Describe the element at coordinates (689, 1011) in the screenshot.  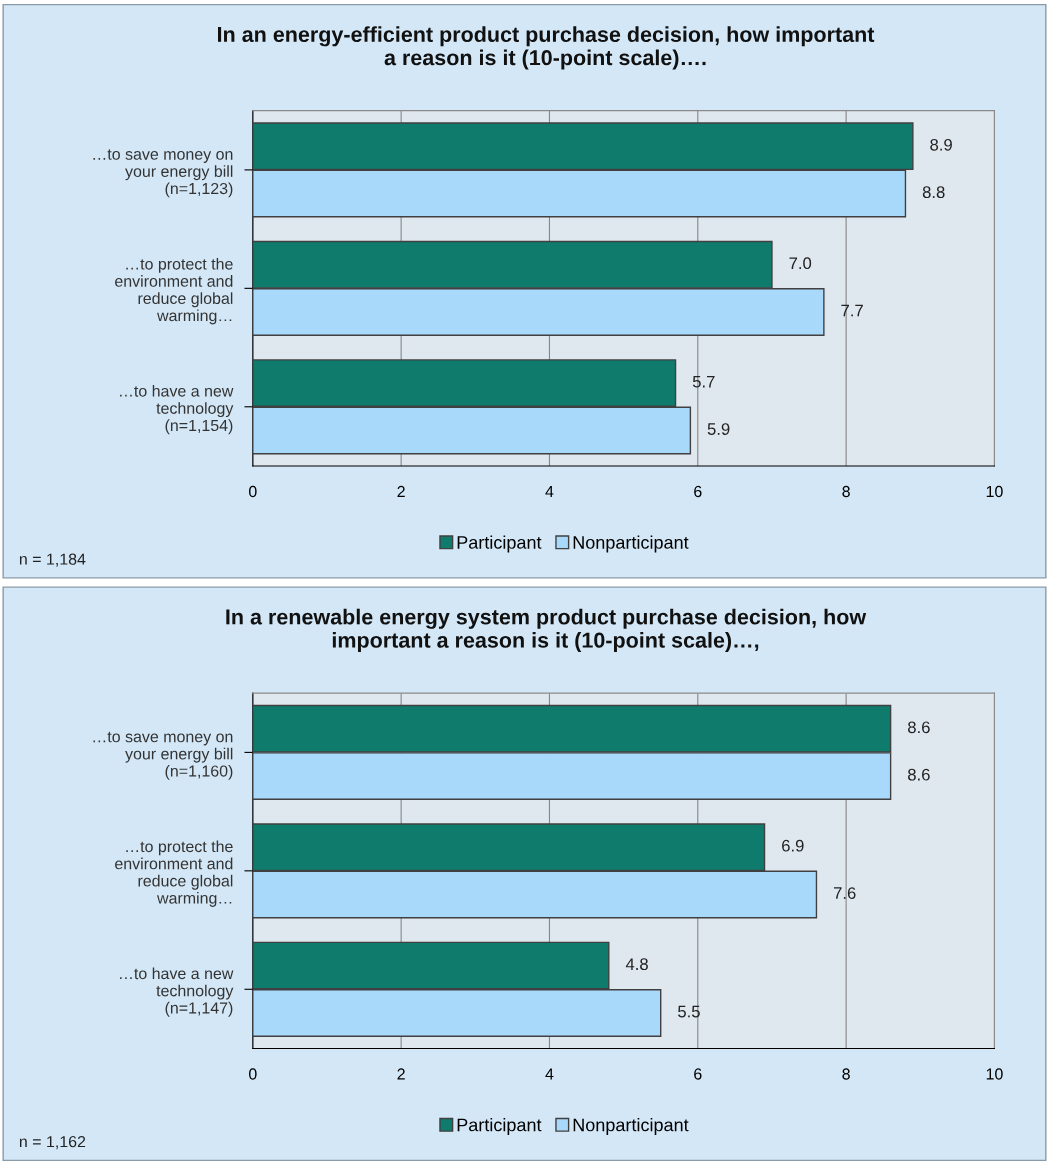
I see `data-label: 5.5` at that location.